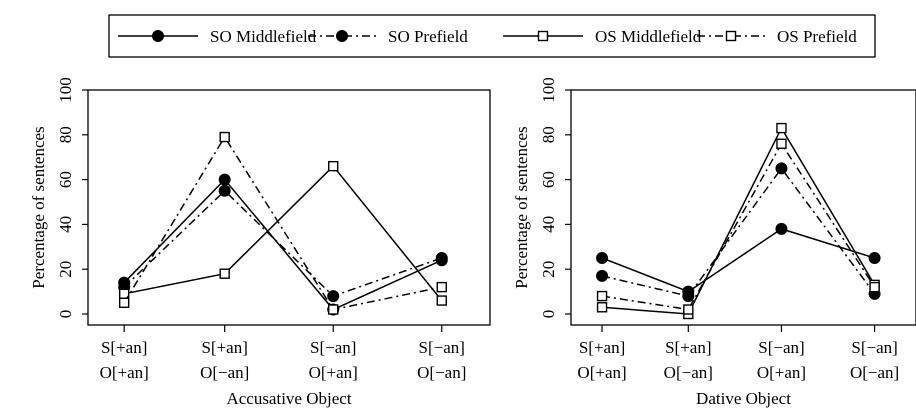 The height and width of the screenshot is (409, 916). Describe the element at coordinates (648, 36) in the screenshot. I see `legend-label-os-middlefield: OS Middlefield` at that location.